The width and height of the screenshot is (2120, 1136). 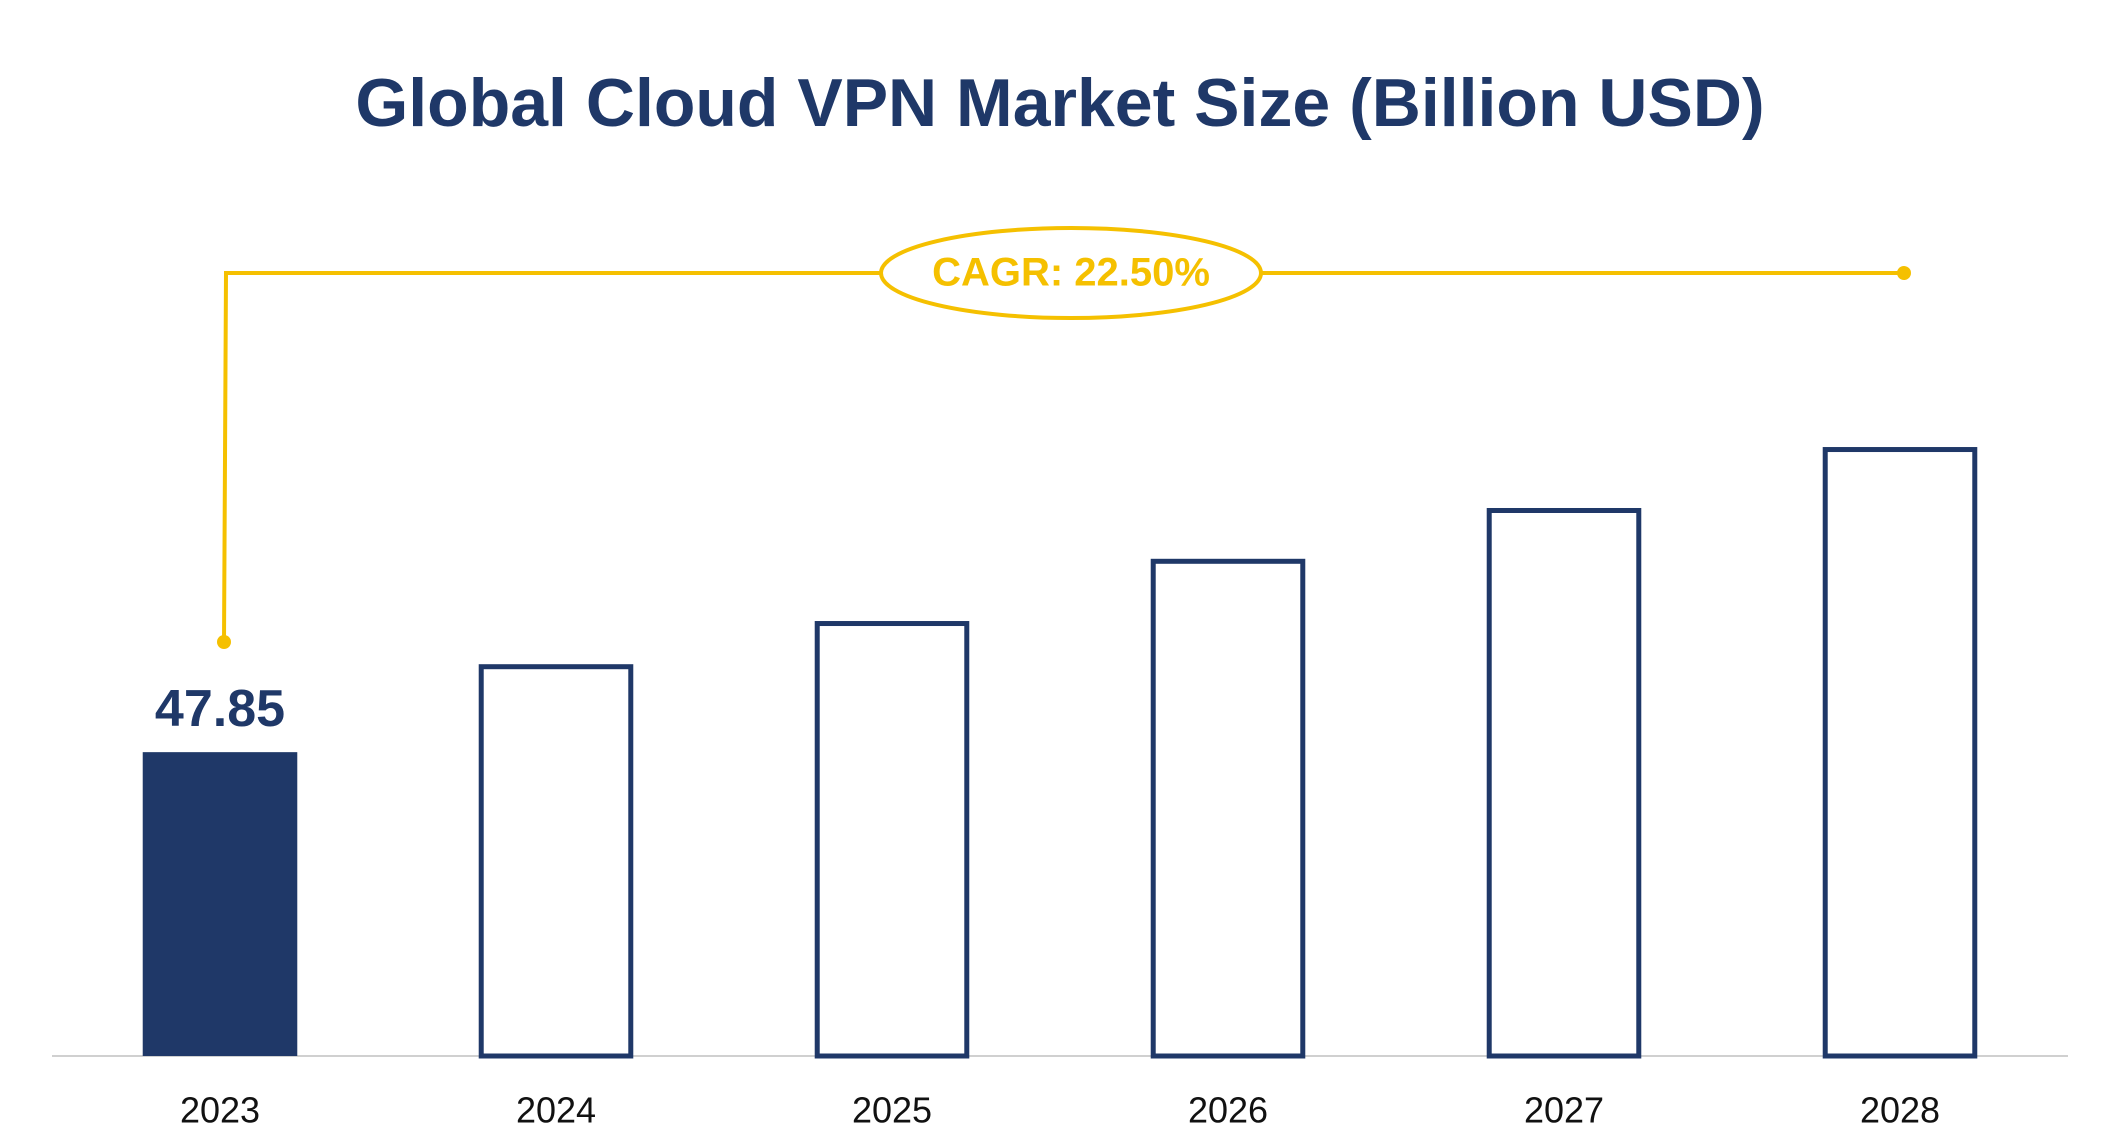 I want to click on x-tick-label: 2024, so click(x=556, y=1110).